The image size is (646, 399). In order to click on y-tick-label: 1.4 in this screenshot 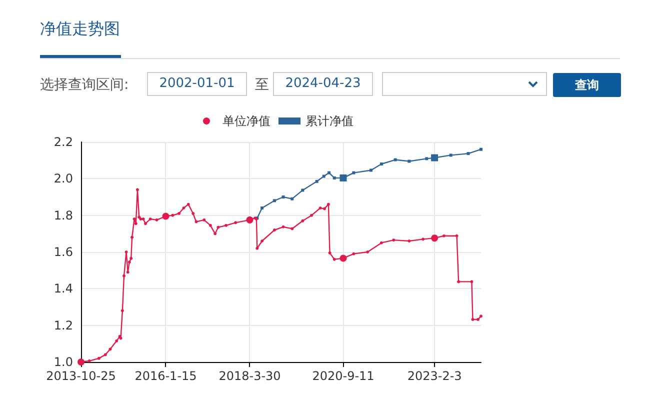, I will do `click(63, 289)`.